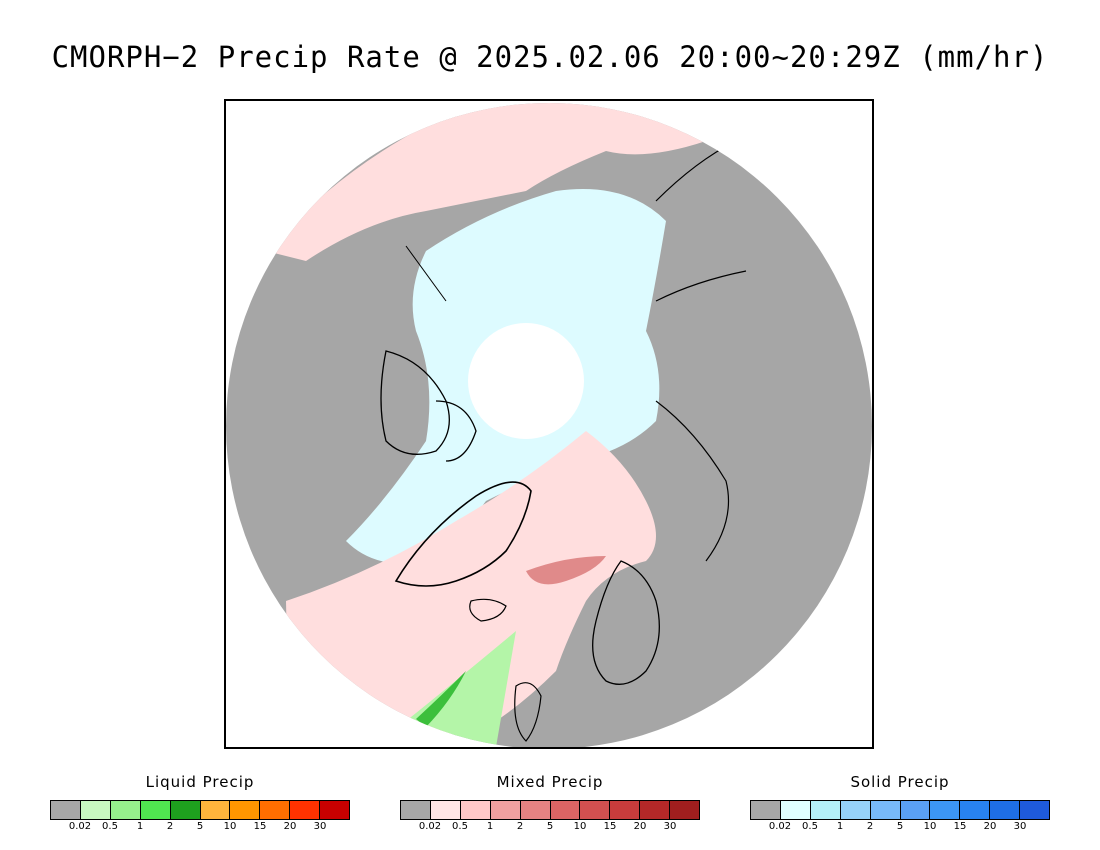 The width and height of the screenshot is (1100, 850). What do you see at coordinates (626, 622) in the screenshot?
I see `scandinavia-outline` at bounding box center [626, 622].